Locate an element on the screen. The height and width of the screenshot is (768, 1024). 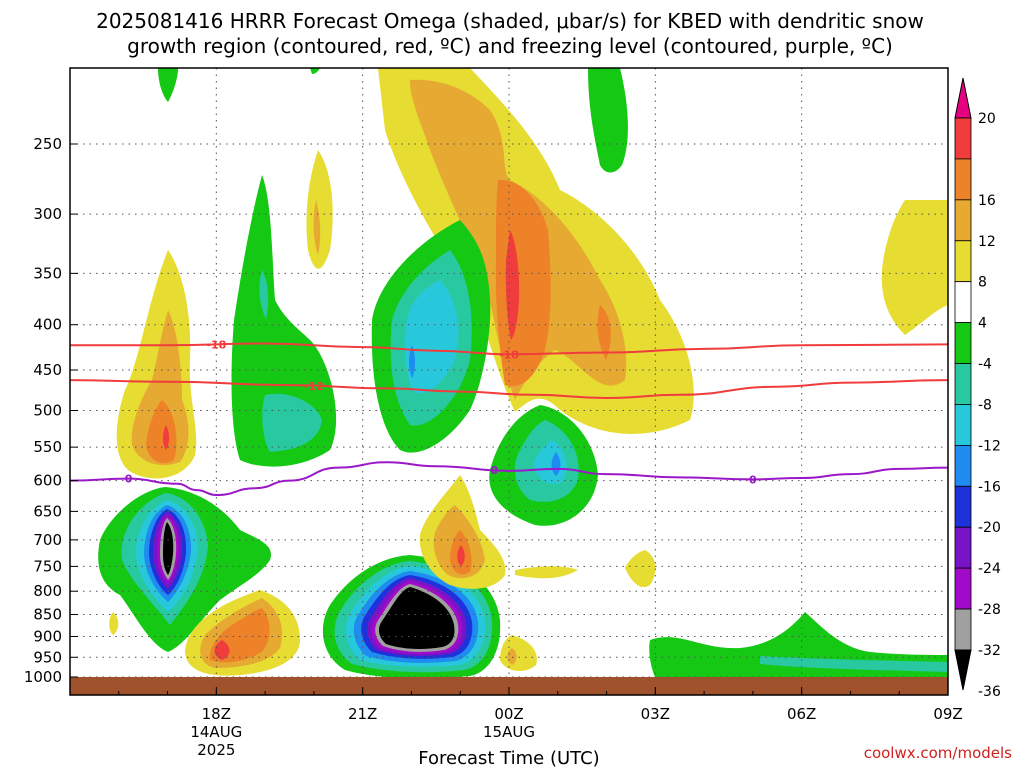
omega-region-orange-01z-low is located at coordinates (512, 656).